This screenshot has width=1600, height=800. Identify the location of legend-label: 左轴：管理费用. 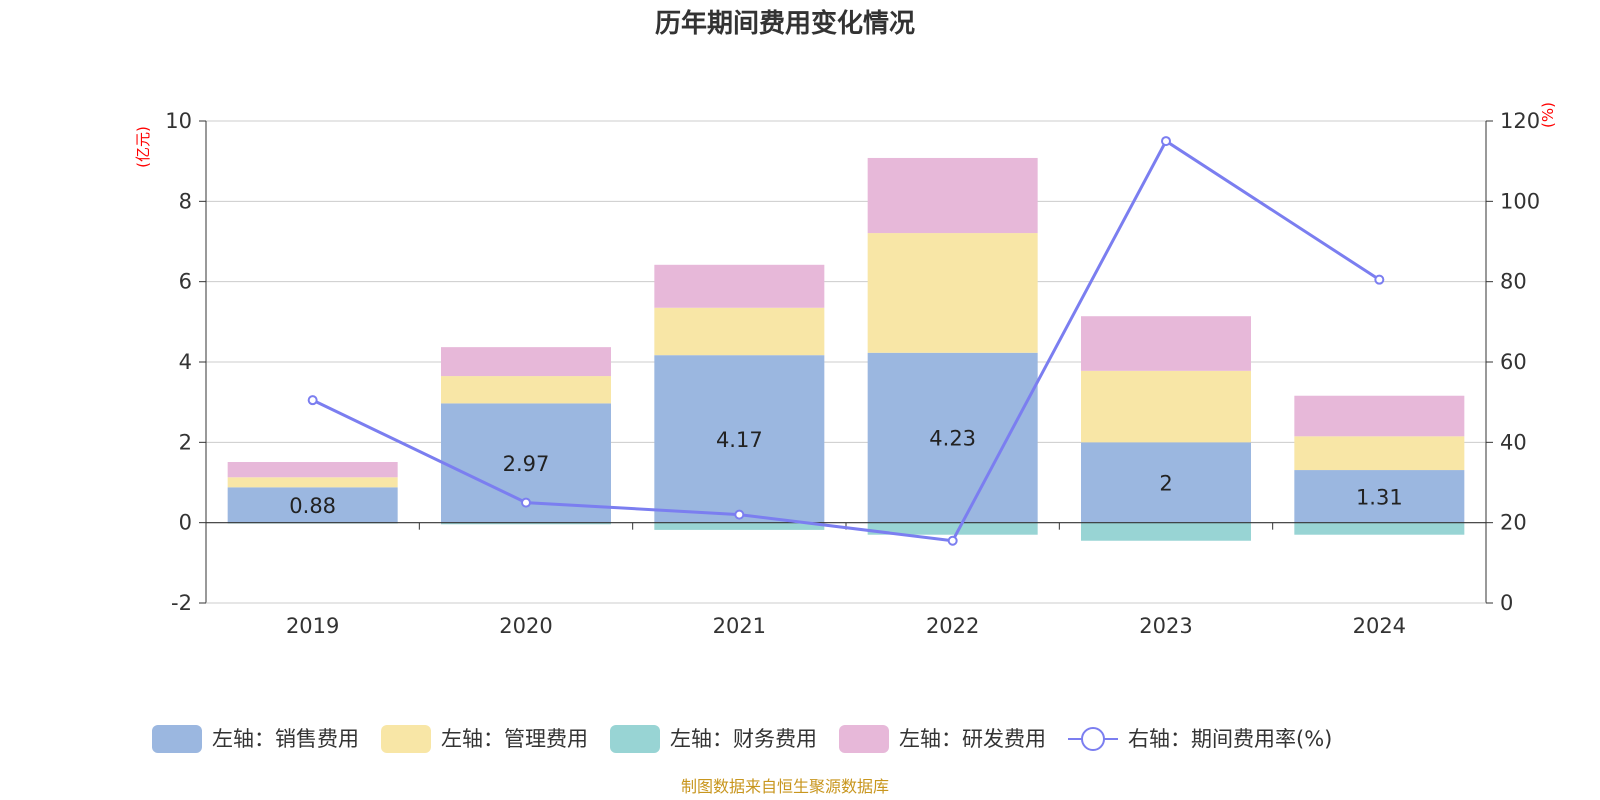
(514, 739).